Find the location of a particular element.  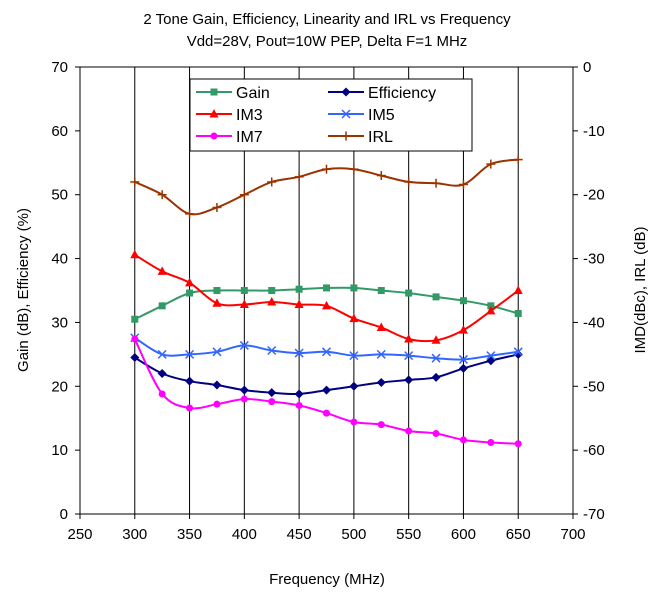

legend-label: Gain is located at coordinates (253, 93).